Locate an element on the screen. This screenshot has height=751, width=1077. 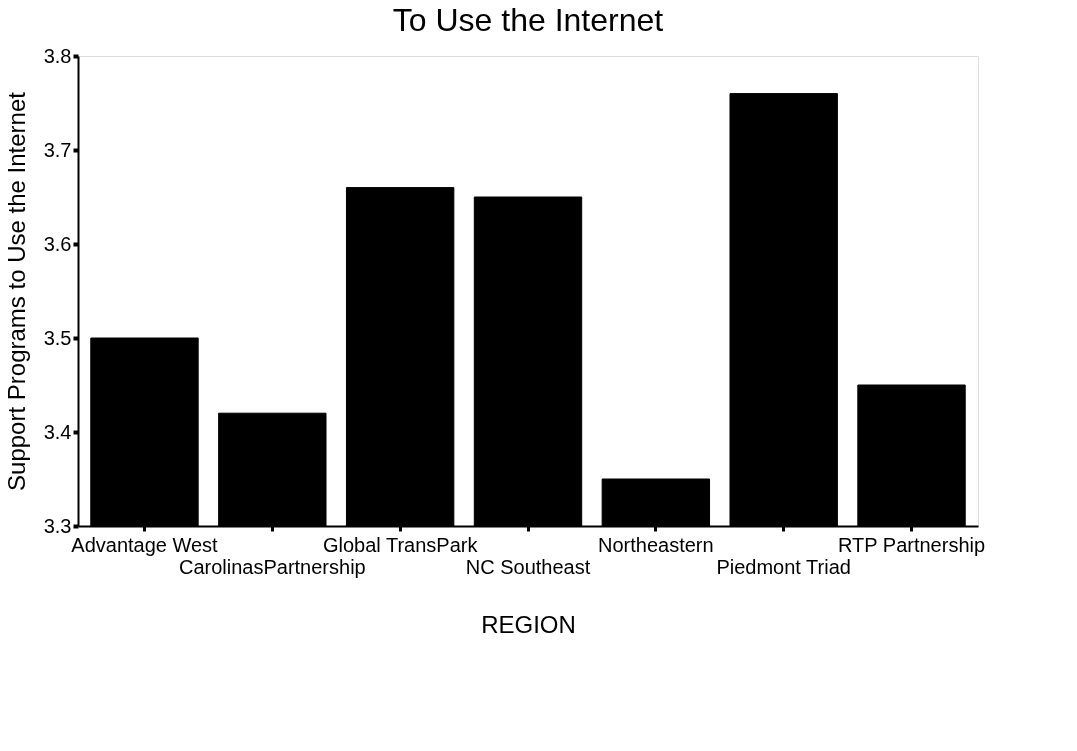
x-tick-label: CarolinasPartnership is located at coordinates (272, 566).